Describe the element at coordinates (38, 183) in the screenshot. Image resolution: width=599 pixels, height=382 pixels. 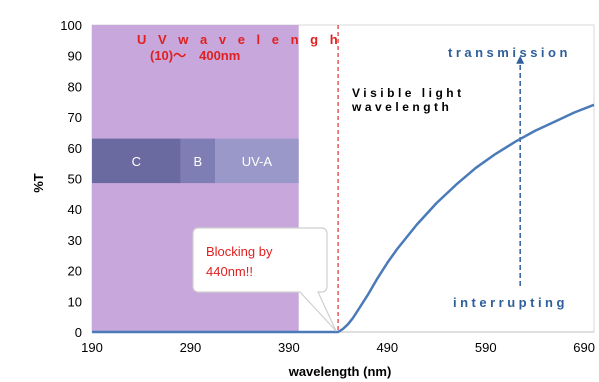
I see `y-axis-title: %T` at that location.